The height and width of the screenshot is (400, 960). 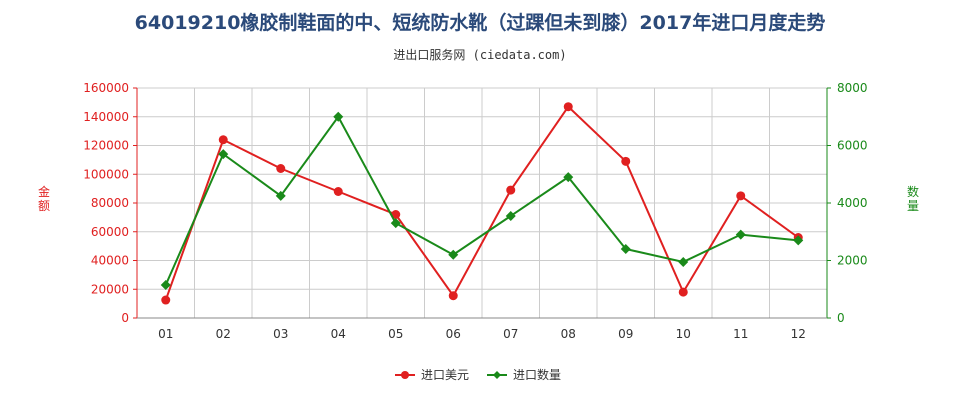 What do you see at coordinates (106, 146) in the screenshot?
I see `y-left-tick-label: 120000` at bounding box center [106, 146].